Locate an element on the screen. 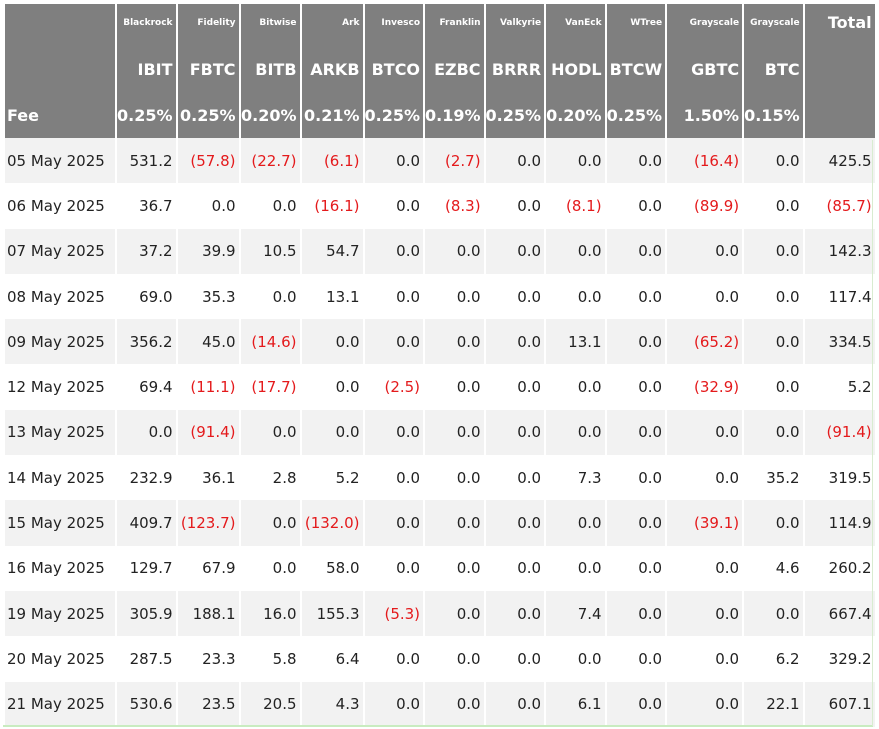 This screenshot has width=879, height=729. issuer-header: Invesco is located at coordinates (394, 25).